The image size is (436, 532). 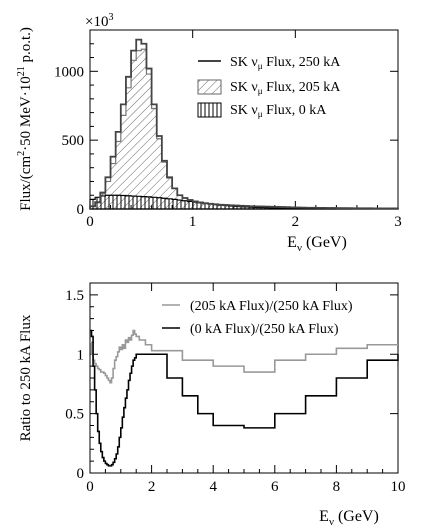 I want to click on legend-item-0-ratio: (0 kA Flux)/(250 kA Flux), so click(x=250, y=329).